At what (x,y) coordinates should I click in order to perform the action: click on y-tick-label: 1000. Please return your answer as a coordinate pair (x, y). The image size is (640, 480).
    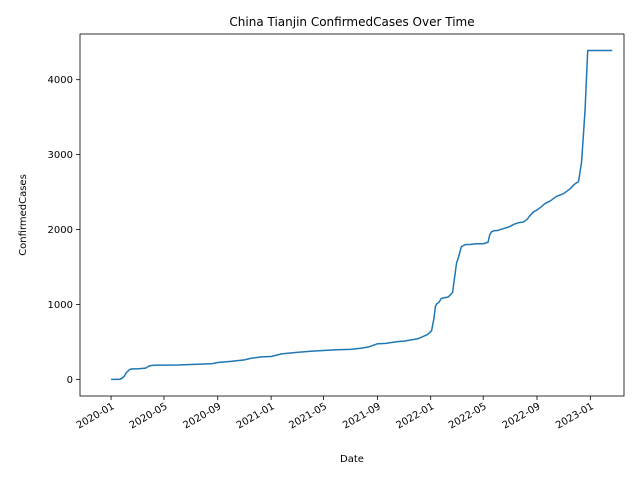
    Looking at the image, I should click on (60, 305).